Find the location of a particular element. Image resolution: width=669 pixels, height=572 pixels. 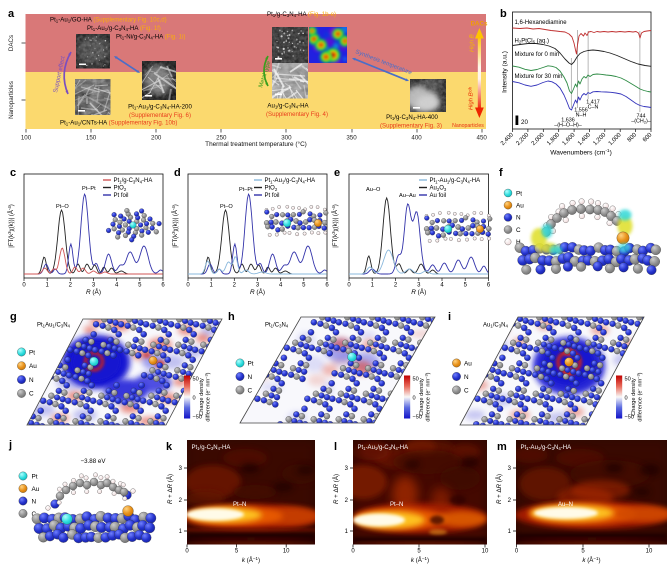

svg-text: High E is located at coordinates (472, 101).